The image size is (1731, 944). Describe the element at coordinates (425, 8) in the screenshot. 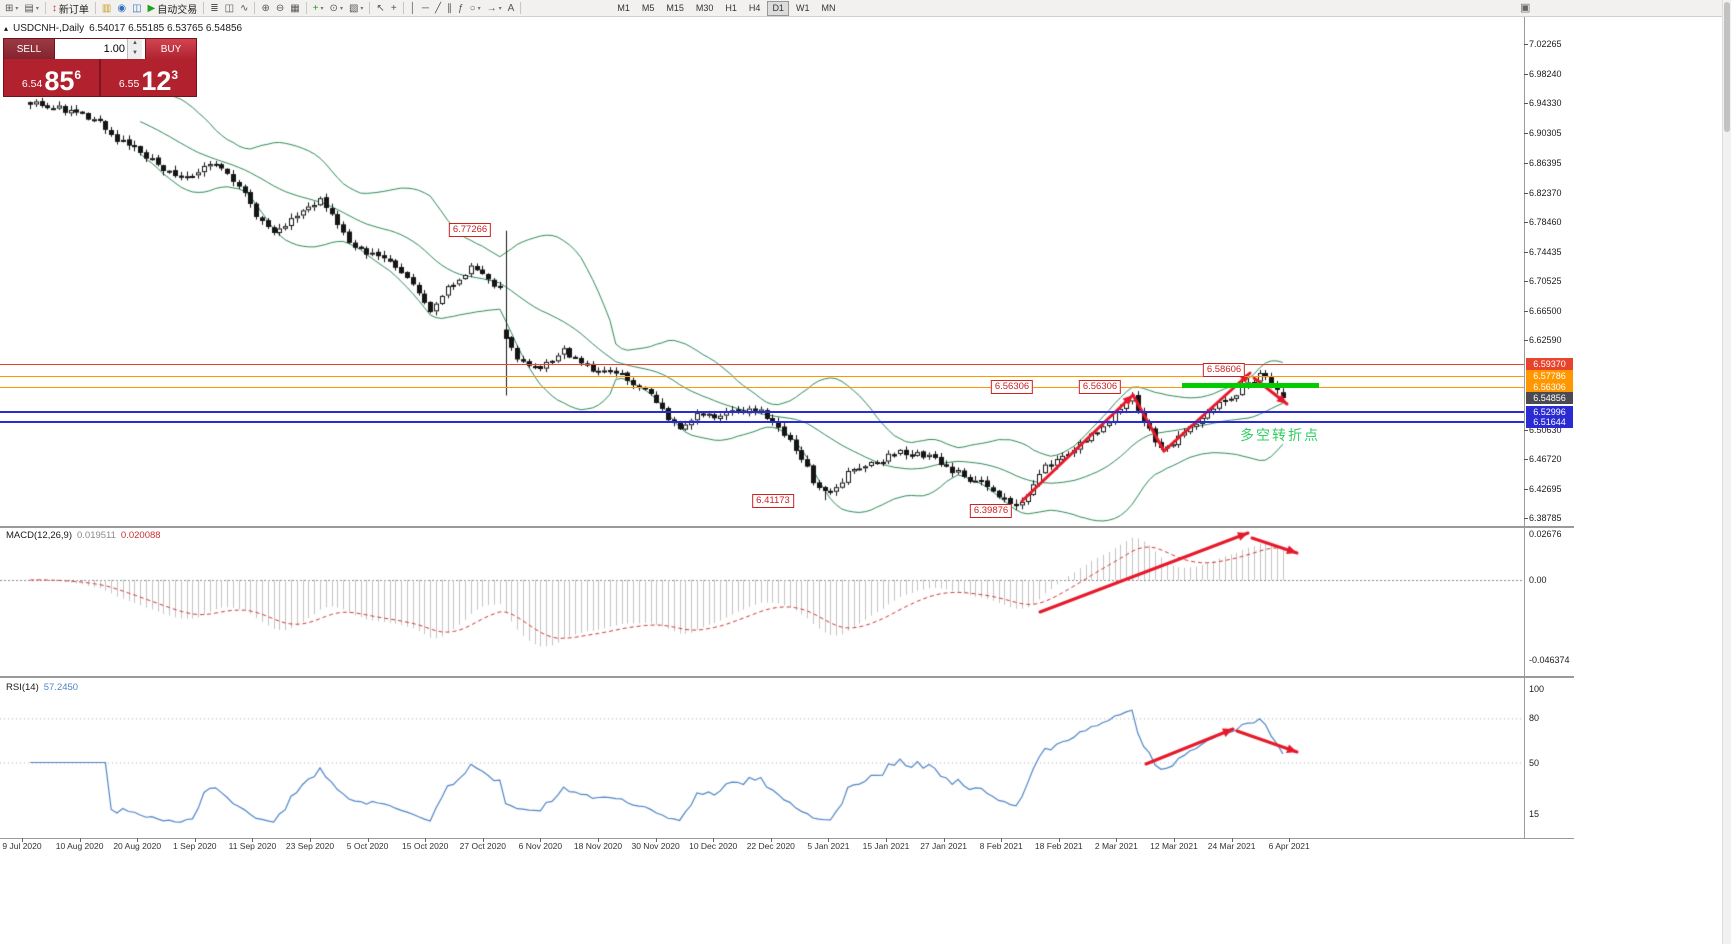

I see `horizontal-line-icon: ─` at that location.